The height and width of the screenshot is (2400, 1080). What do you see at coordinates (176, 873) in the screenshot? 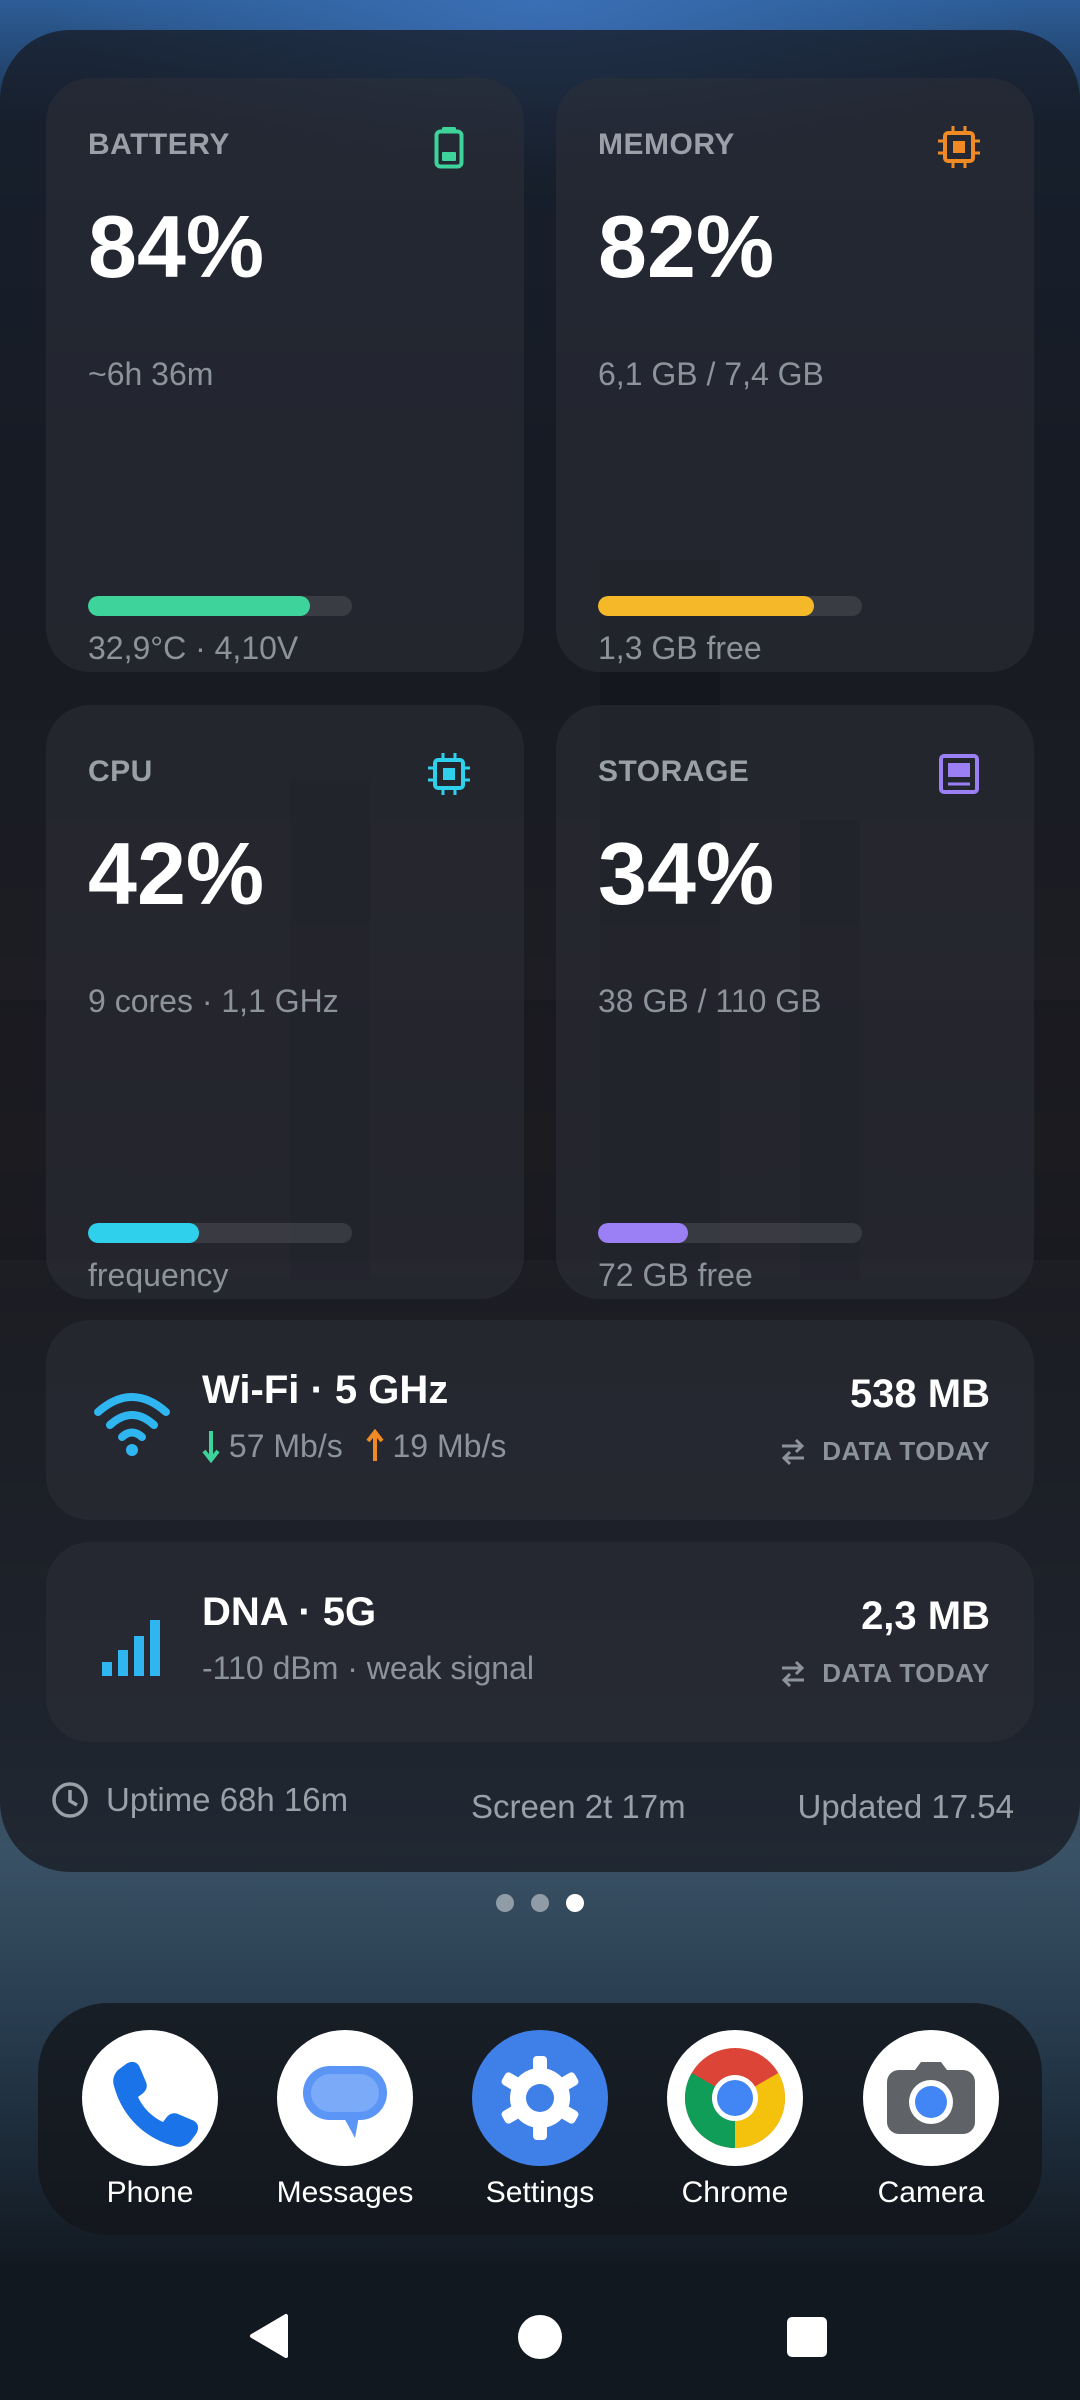
I see `cpu-percent: 42%` at bounding box center [176, 873].